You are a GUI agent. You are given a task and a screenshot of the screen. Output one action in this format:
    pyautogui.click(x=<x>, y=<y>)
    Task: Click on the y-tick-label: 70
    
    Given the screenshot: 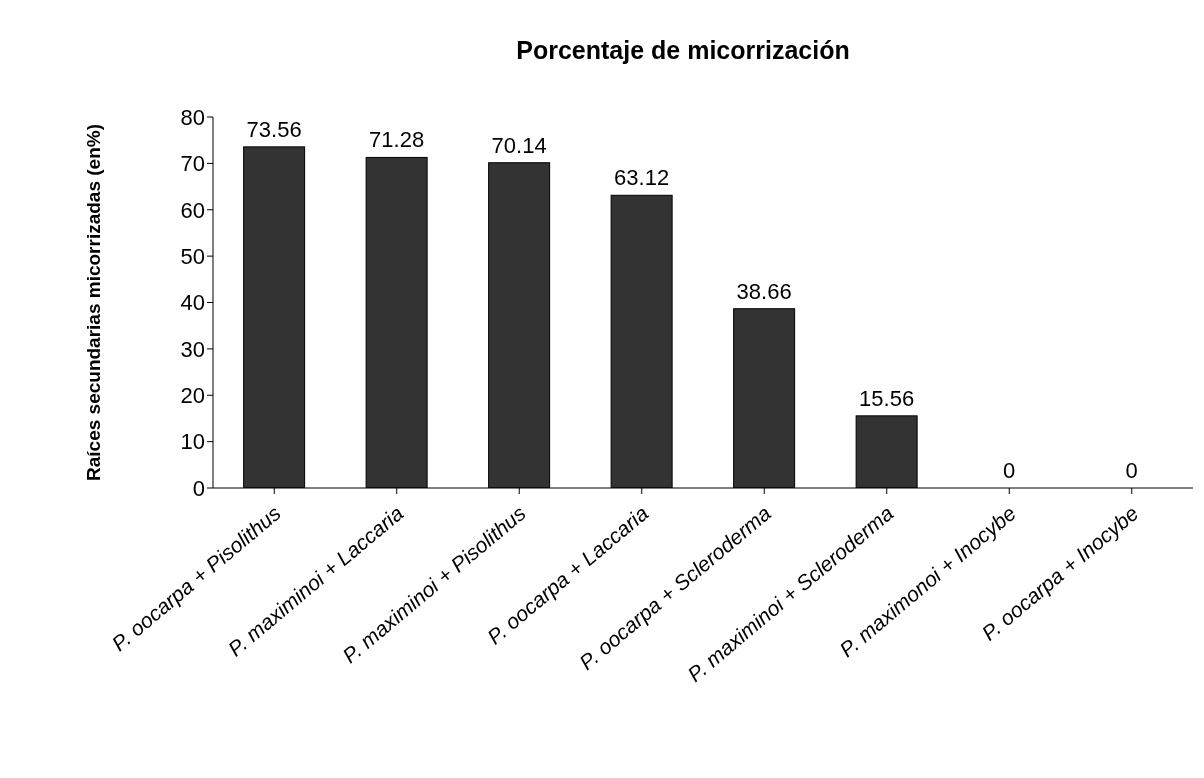 What is the action you would take?
    pyautogui.click(x=192, y=164)
    